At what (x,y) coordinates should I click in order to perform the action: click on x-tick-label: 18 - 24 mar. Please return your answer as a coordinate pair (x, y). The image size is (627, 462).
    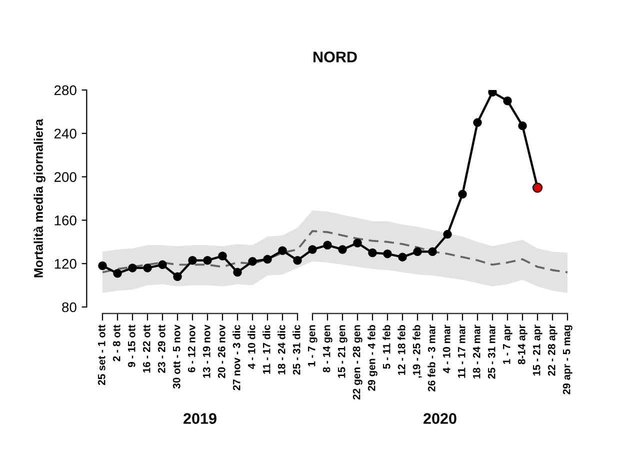
    Looking at the image, I should click on (476, 351).